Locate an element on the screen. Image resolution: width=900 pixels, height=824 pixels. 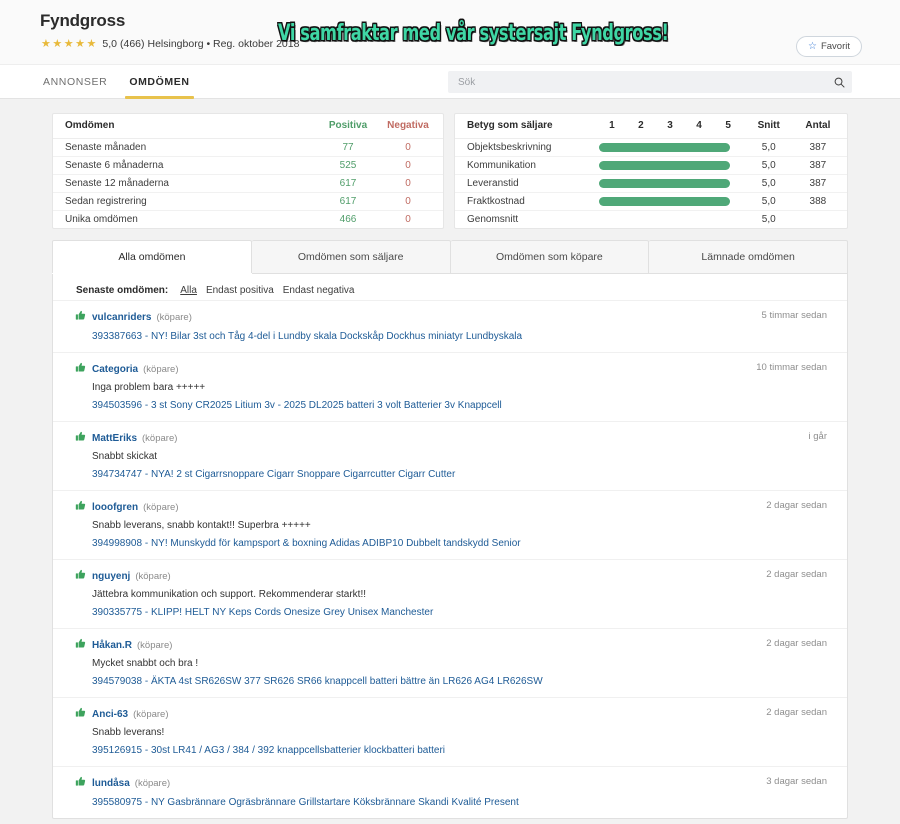
rating-row-label: Kommunikation is located at coordinates (526, 165).